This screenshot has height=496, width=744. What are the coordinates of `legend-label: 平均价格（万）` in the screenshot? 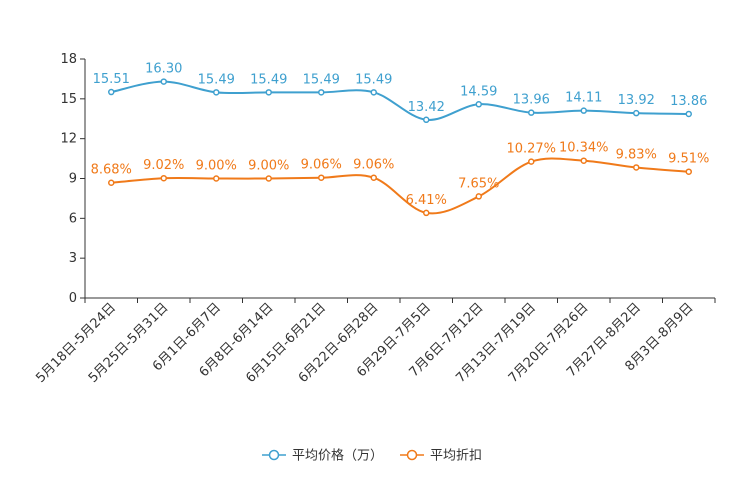 It's located at (337, 456).